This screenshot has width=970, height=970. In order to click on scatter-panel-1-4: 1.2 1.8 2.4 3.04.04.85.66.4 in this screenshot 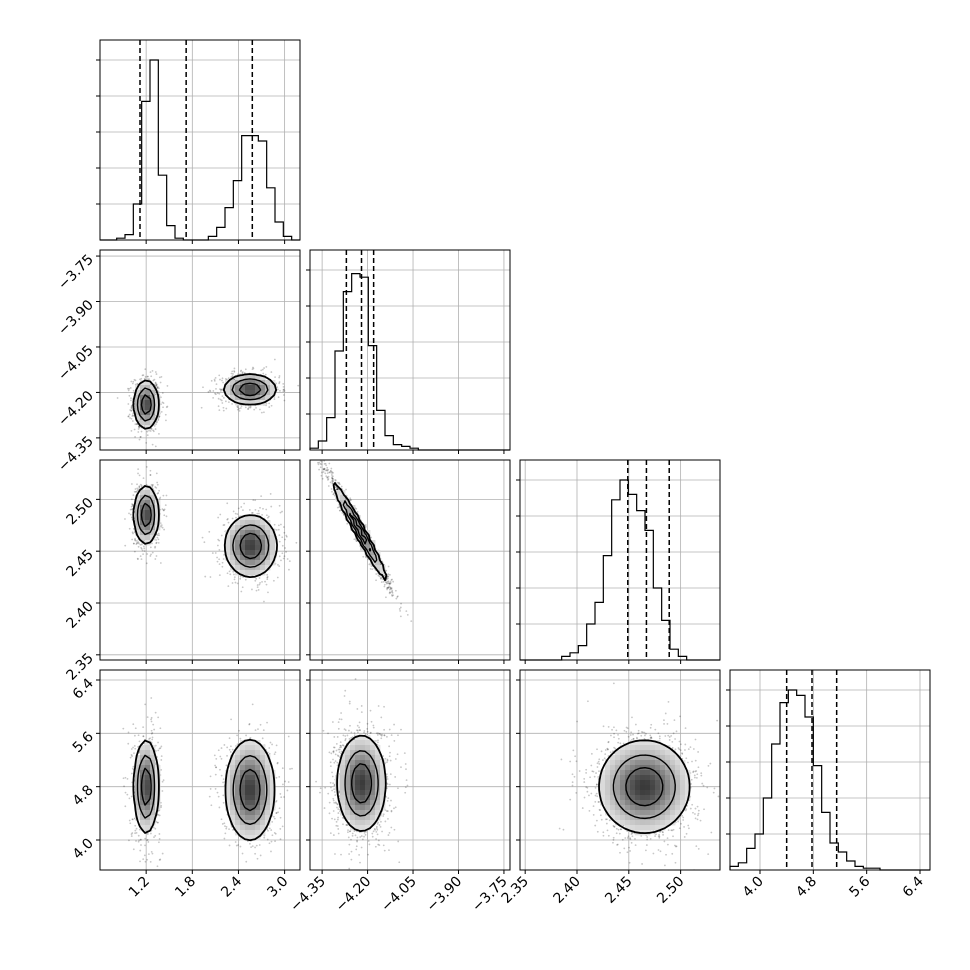, I will do `click(185, 785)`.